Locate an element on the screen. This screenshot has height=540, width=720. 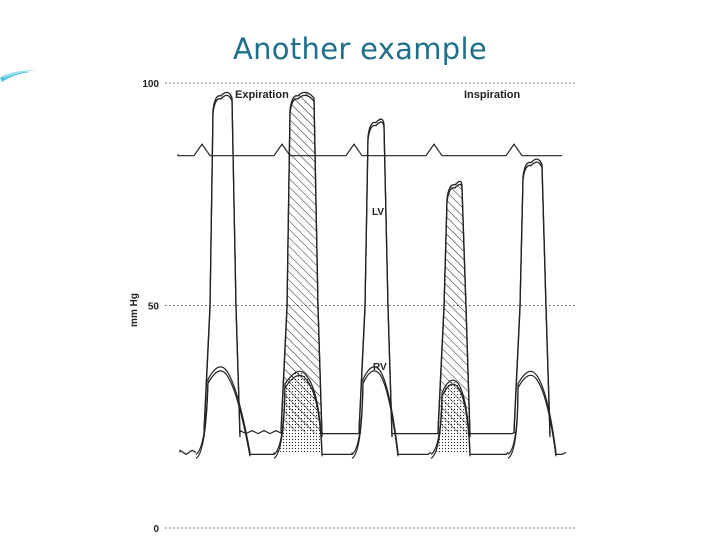
slide-title: Another example is located at coordinates (360, 49).